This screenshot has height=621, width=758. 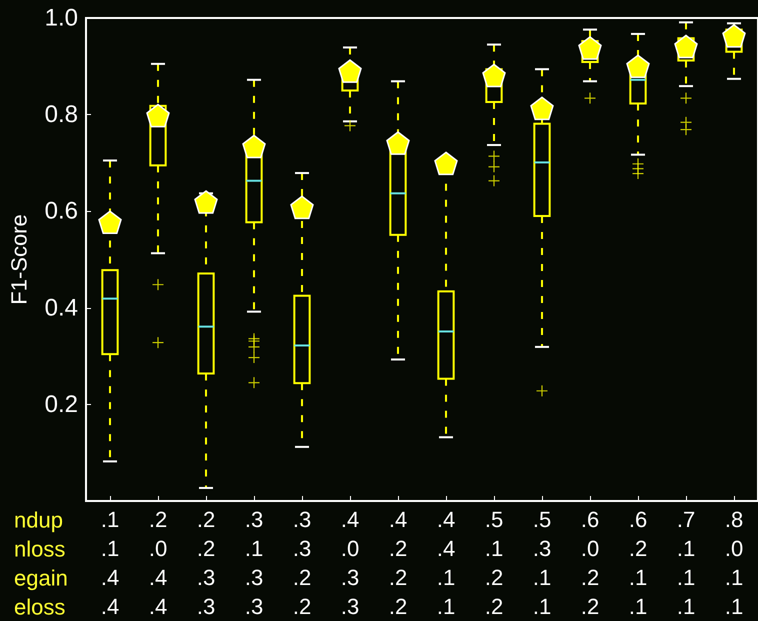 What do you see at coordinates (38, 520) in the screenshot?
I see `text: ndup` at bounding box center [38, 520].